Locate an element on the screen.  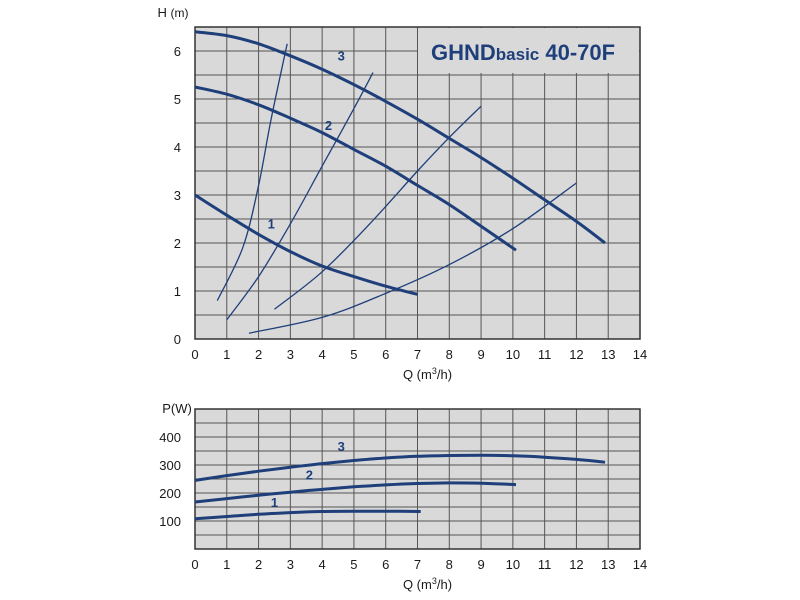
power-y-axis-label: P(W) is located at coordinates (177, 408).